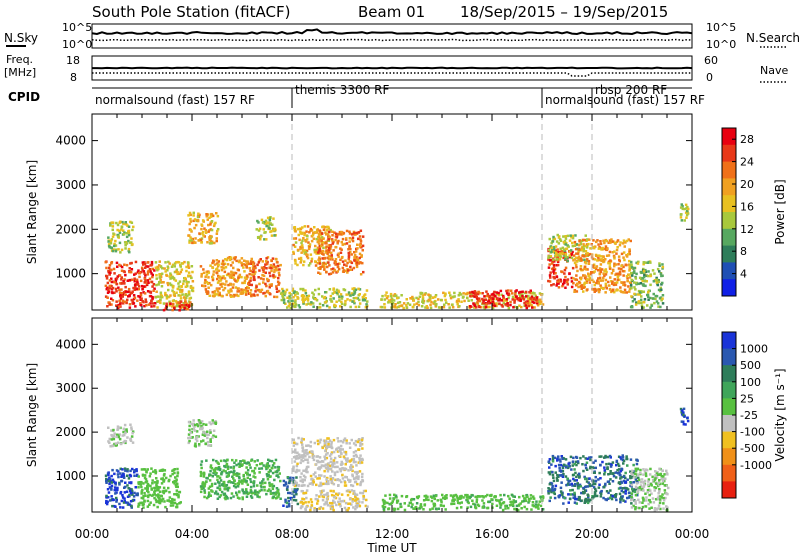  What do you see at coordinates (747, 184) in the screenshot?
I see `colorbar-tick-label: 20` at bounding box center [747, 184].